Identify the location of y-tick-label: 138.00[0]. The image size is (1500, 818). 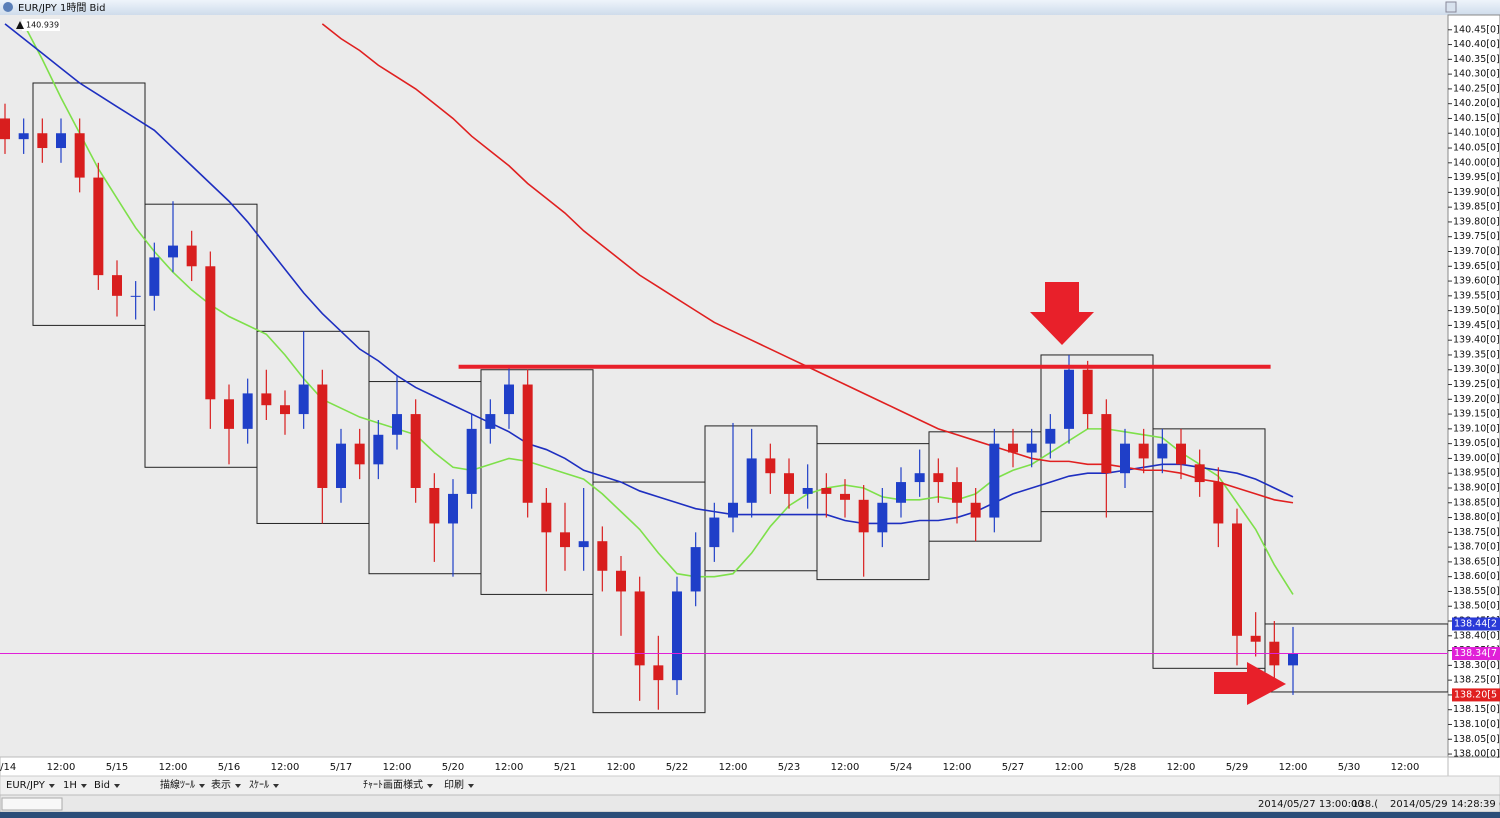
(1476, 754).